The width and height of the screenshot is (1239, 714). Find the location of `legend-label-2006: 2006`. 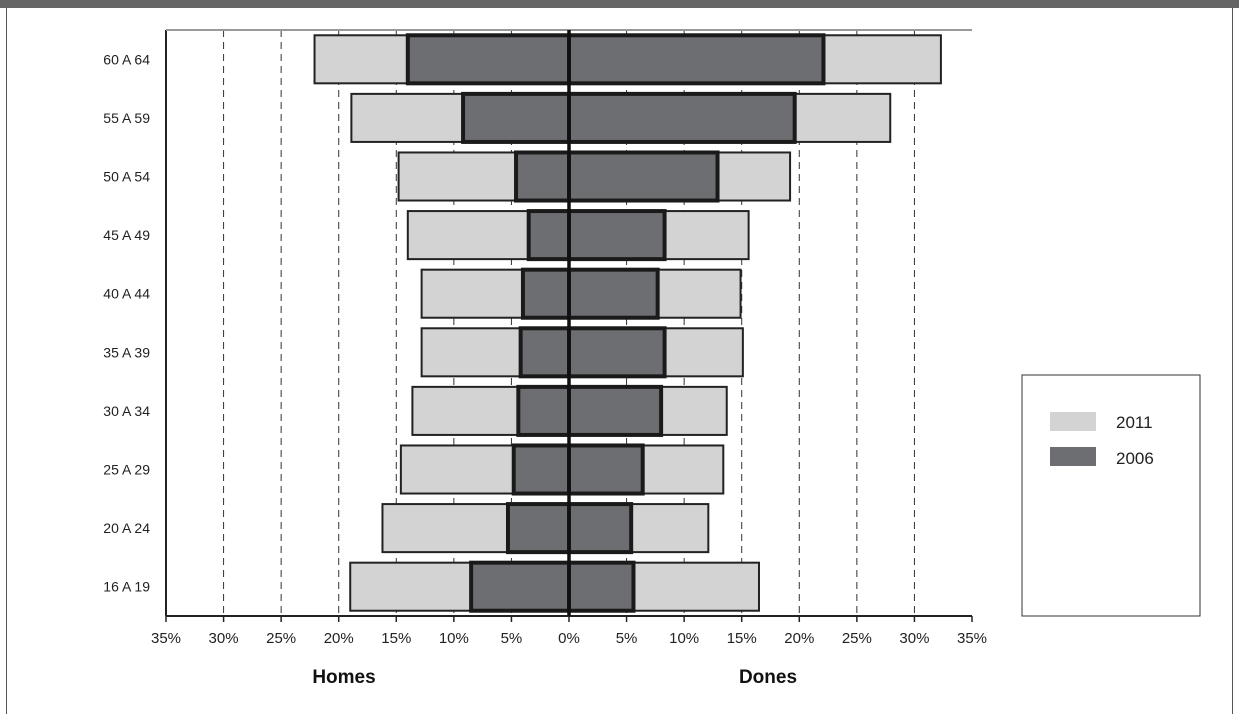

legend-label-2006: 2006 is located at coordinates (1135, 458).